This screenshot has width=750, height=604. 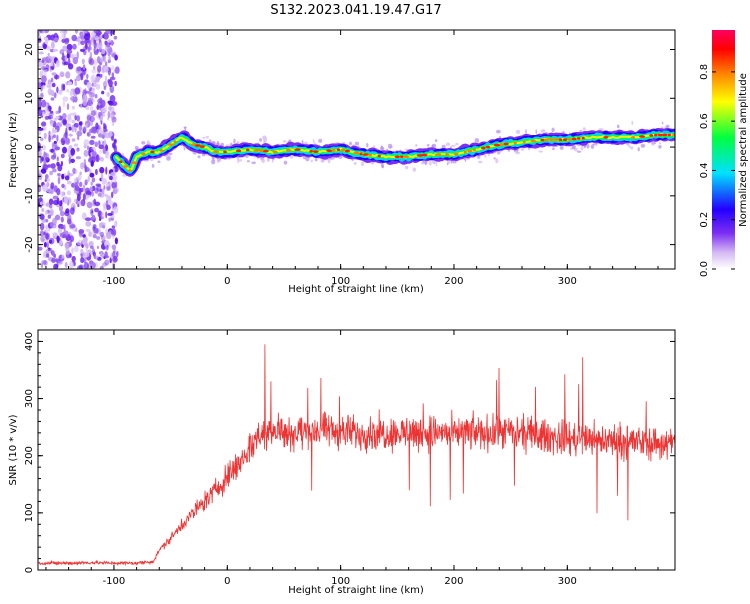 I want to click on noise-region, so click(x=79, y=149).